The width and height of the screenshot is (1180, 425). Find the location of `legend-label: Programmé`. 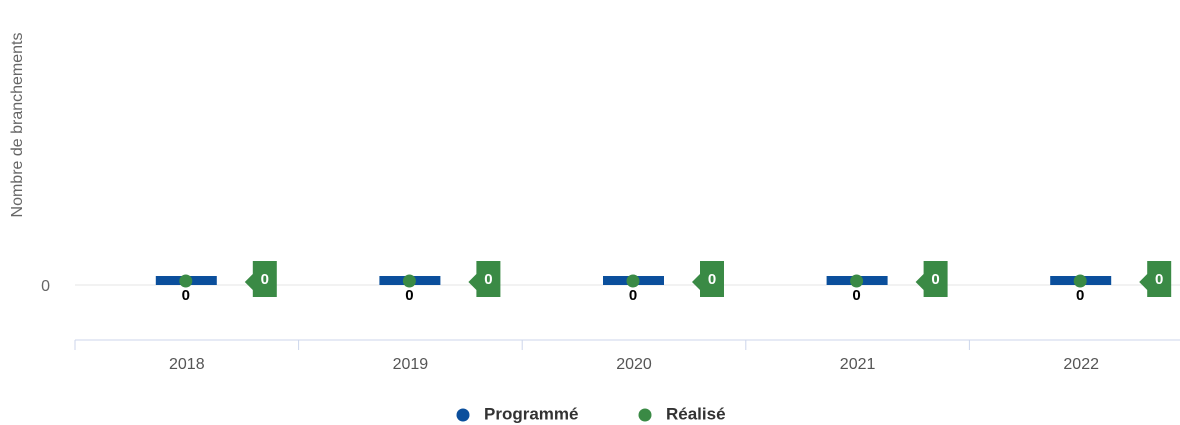

legend-label: Programmé is located at coordinates (531, 413).